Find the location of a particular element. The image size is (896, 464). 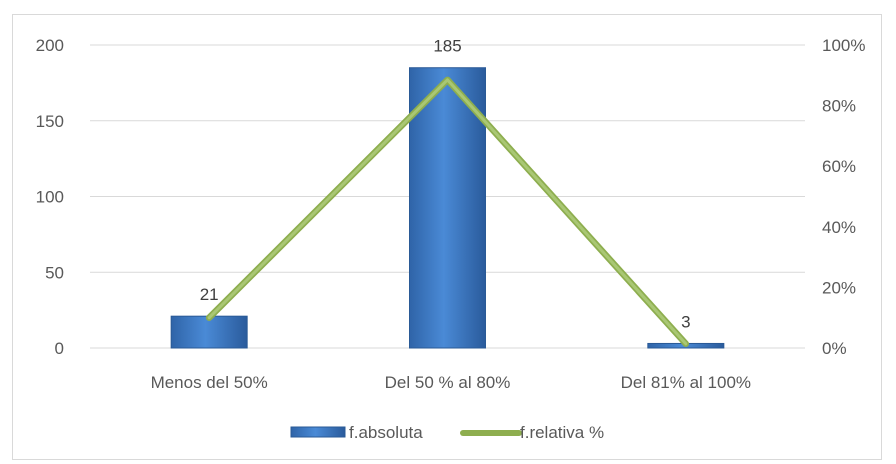

data-label: 21 is located at coordinates (209, 294).